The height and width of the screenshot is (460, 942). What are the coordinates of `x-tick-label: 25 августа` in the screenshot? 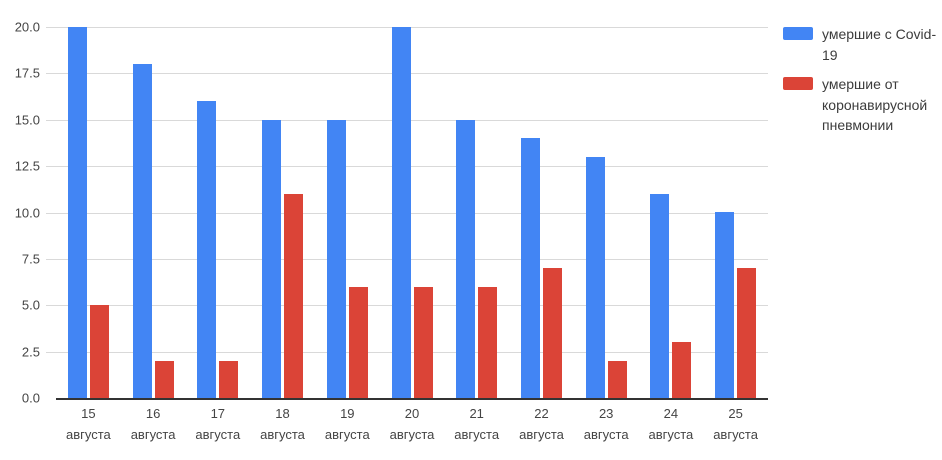 It's located at (735, 424).